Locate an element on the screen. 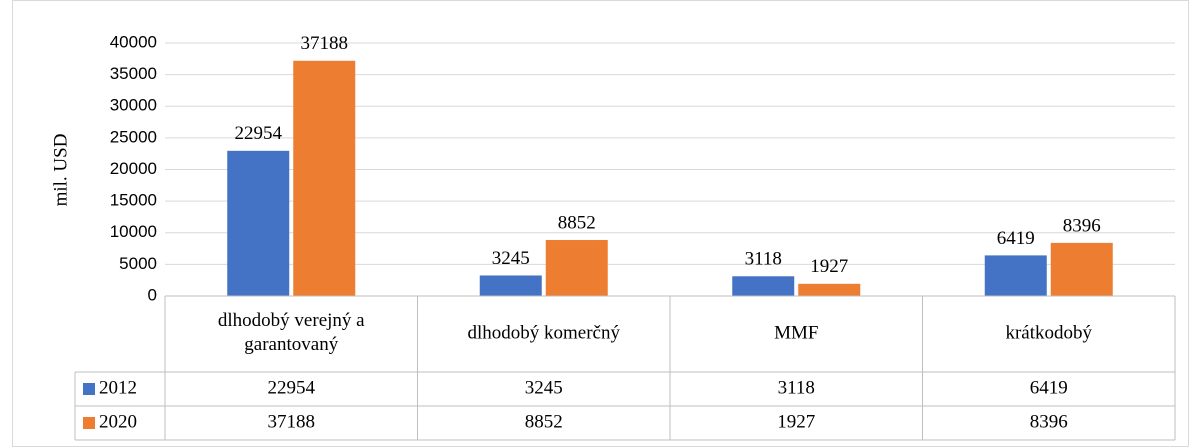  data-label: 37188 is located at coordinates (325, 43).